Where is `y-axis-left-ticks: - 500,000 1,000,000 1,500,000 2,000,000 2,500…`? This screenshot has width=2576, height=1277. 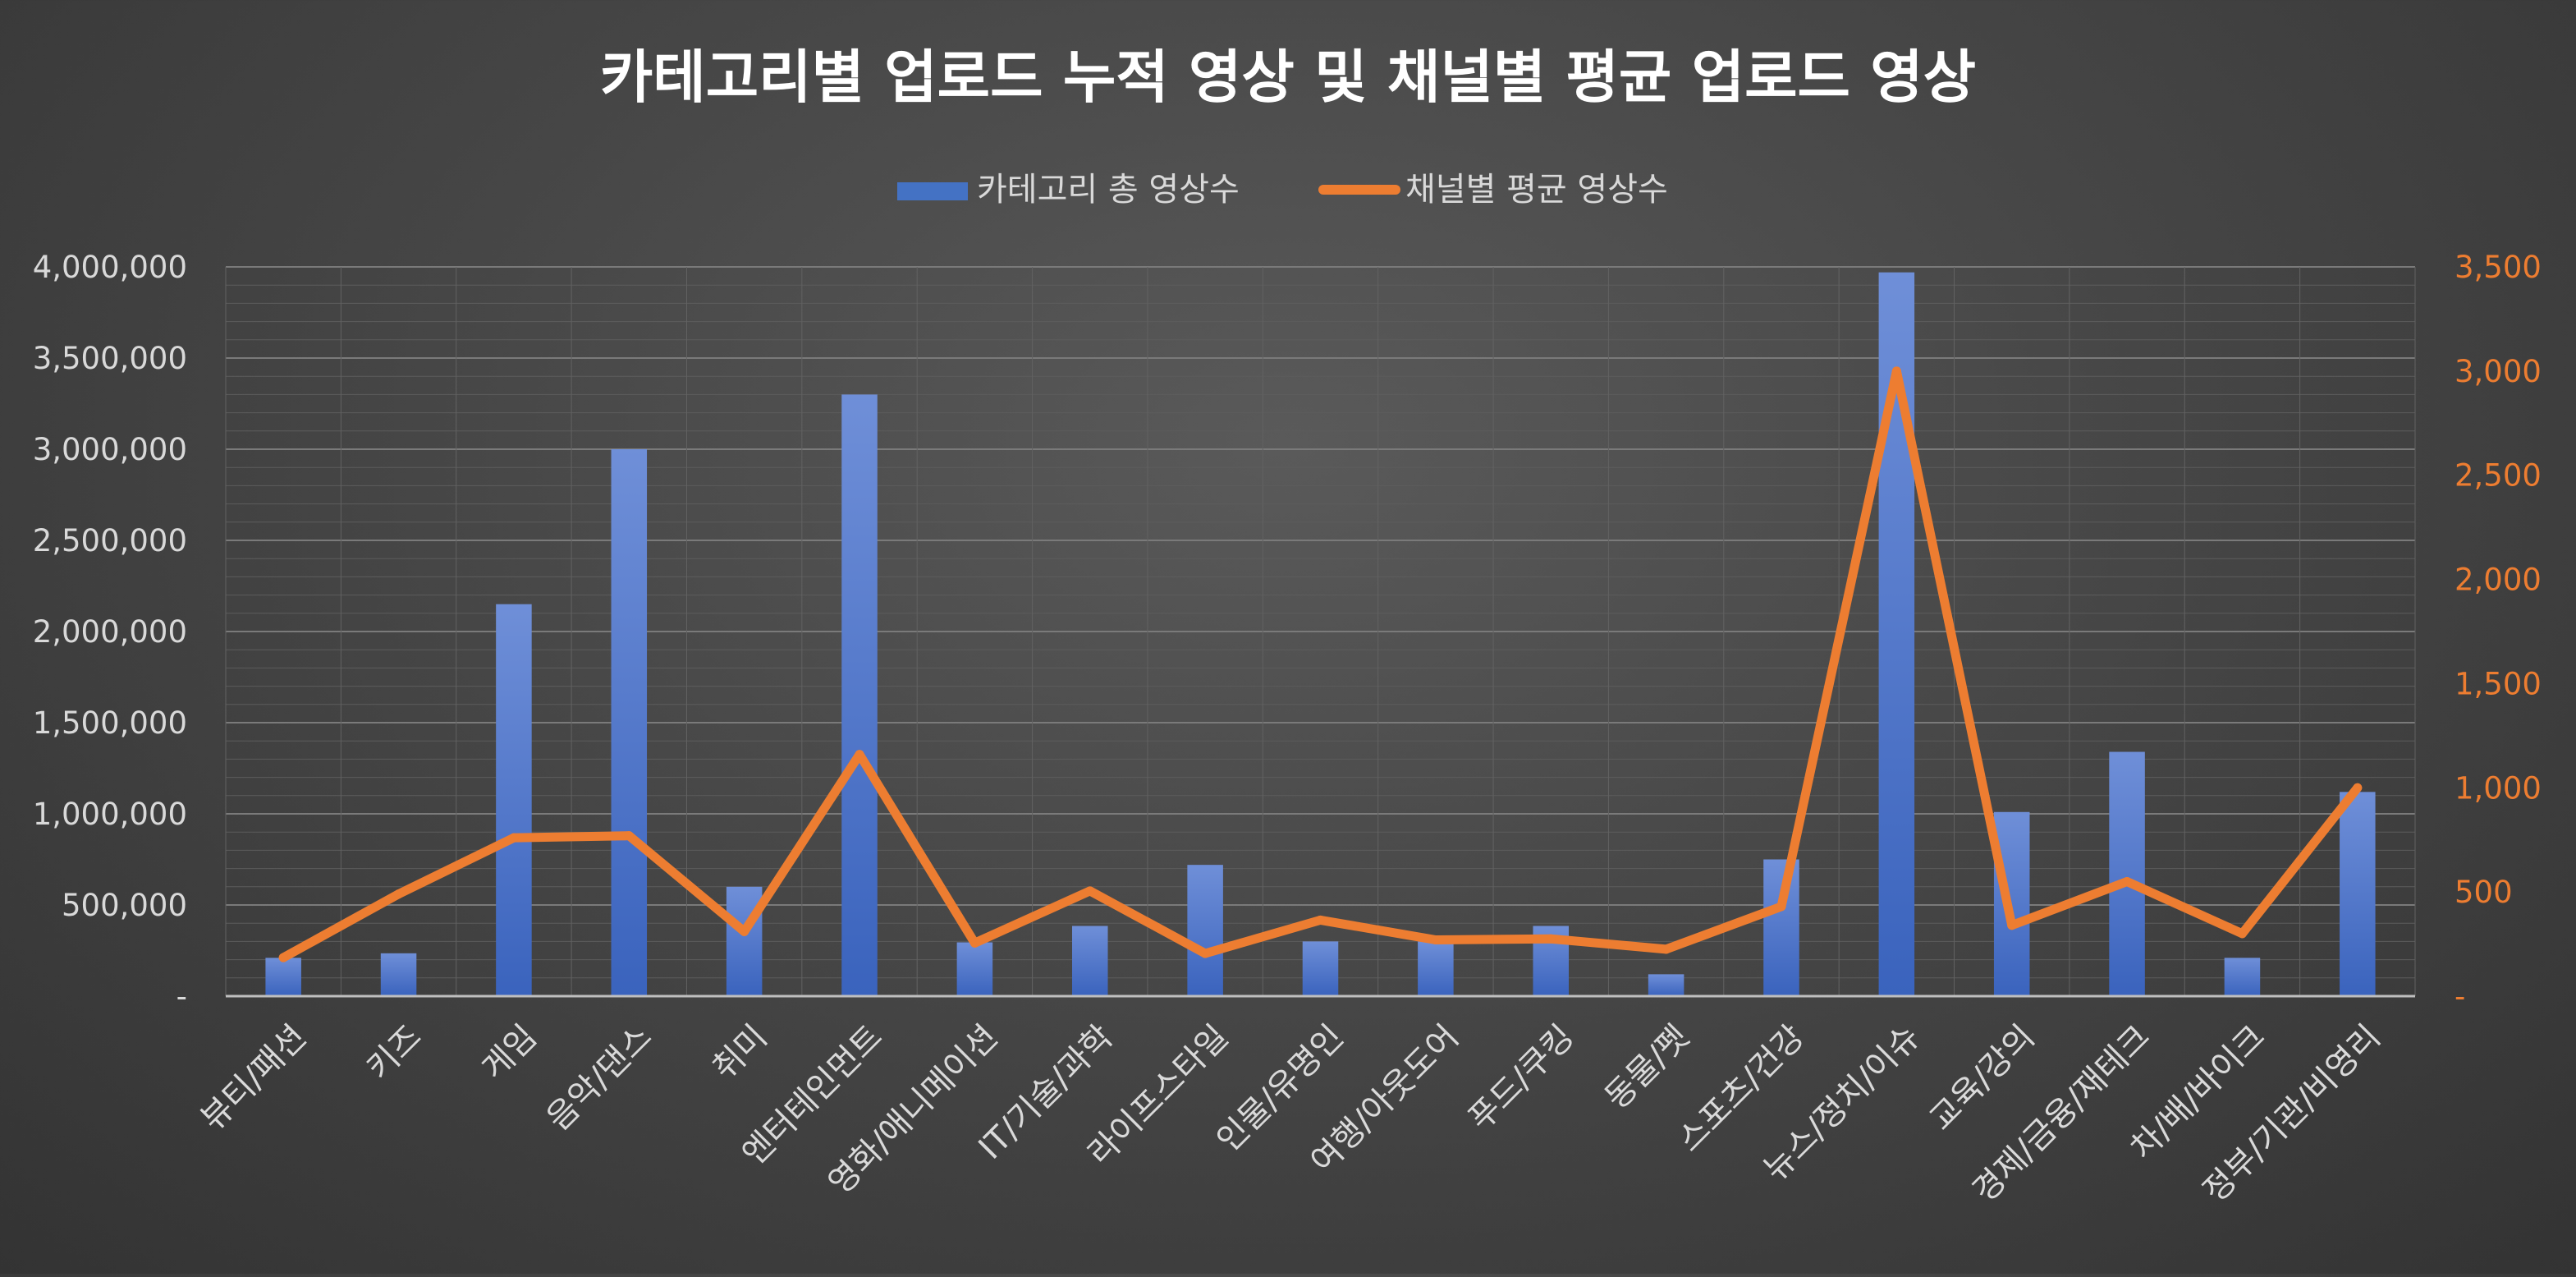 y-axis-left-ticks: - 500,000 1,000,000 1,500,000 2,000,000 2,500… is located at coordinates (110, 632).